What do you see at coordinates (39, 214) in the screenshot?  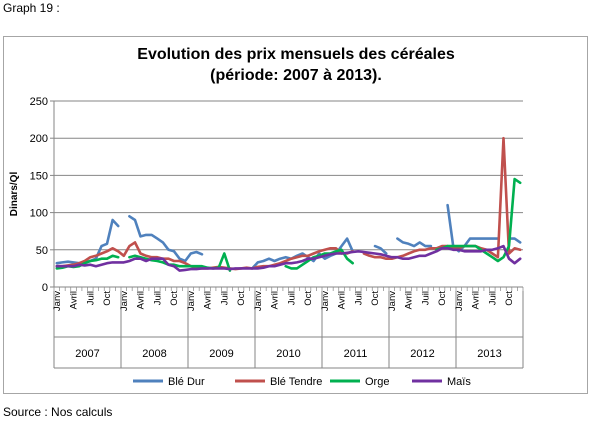 I see `y-tick-label: 100` at bounding box center [39, 214].